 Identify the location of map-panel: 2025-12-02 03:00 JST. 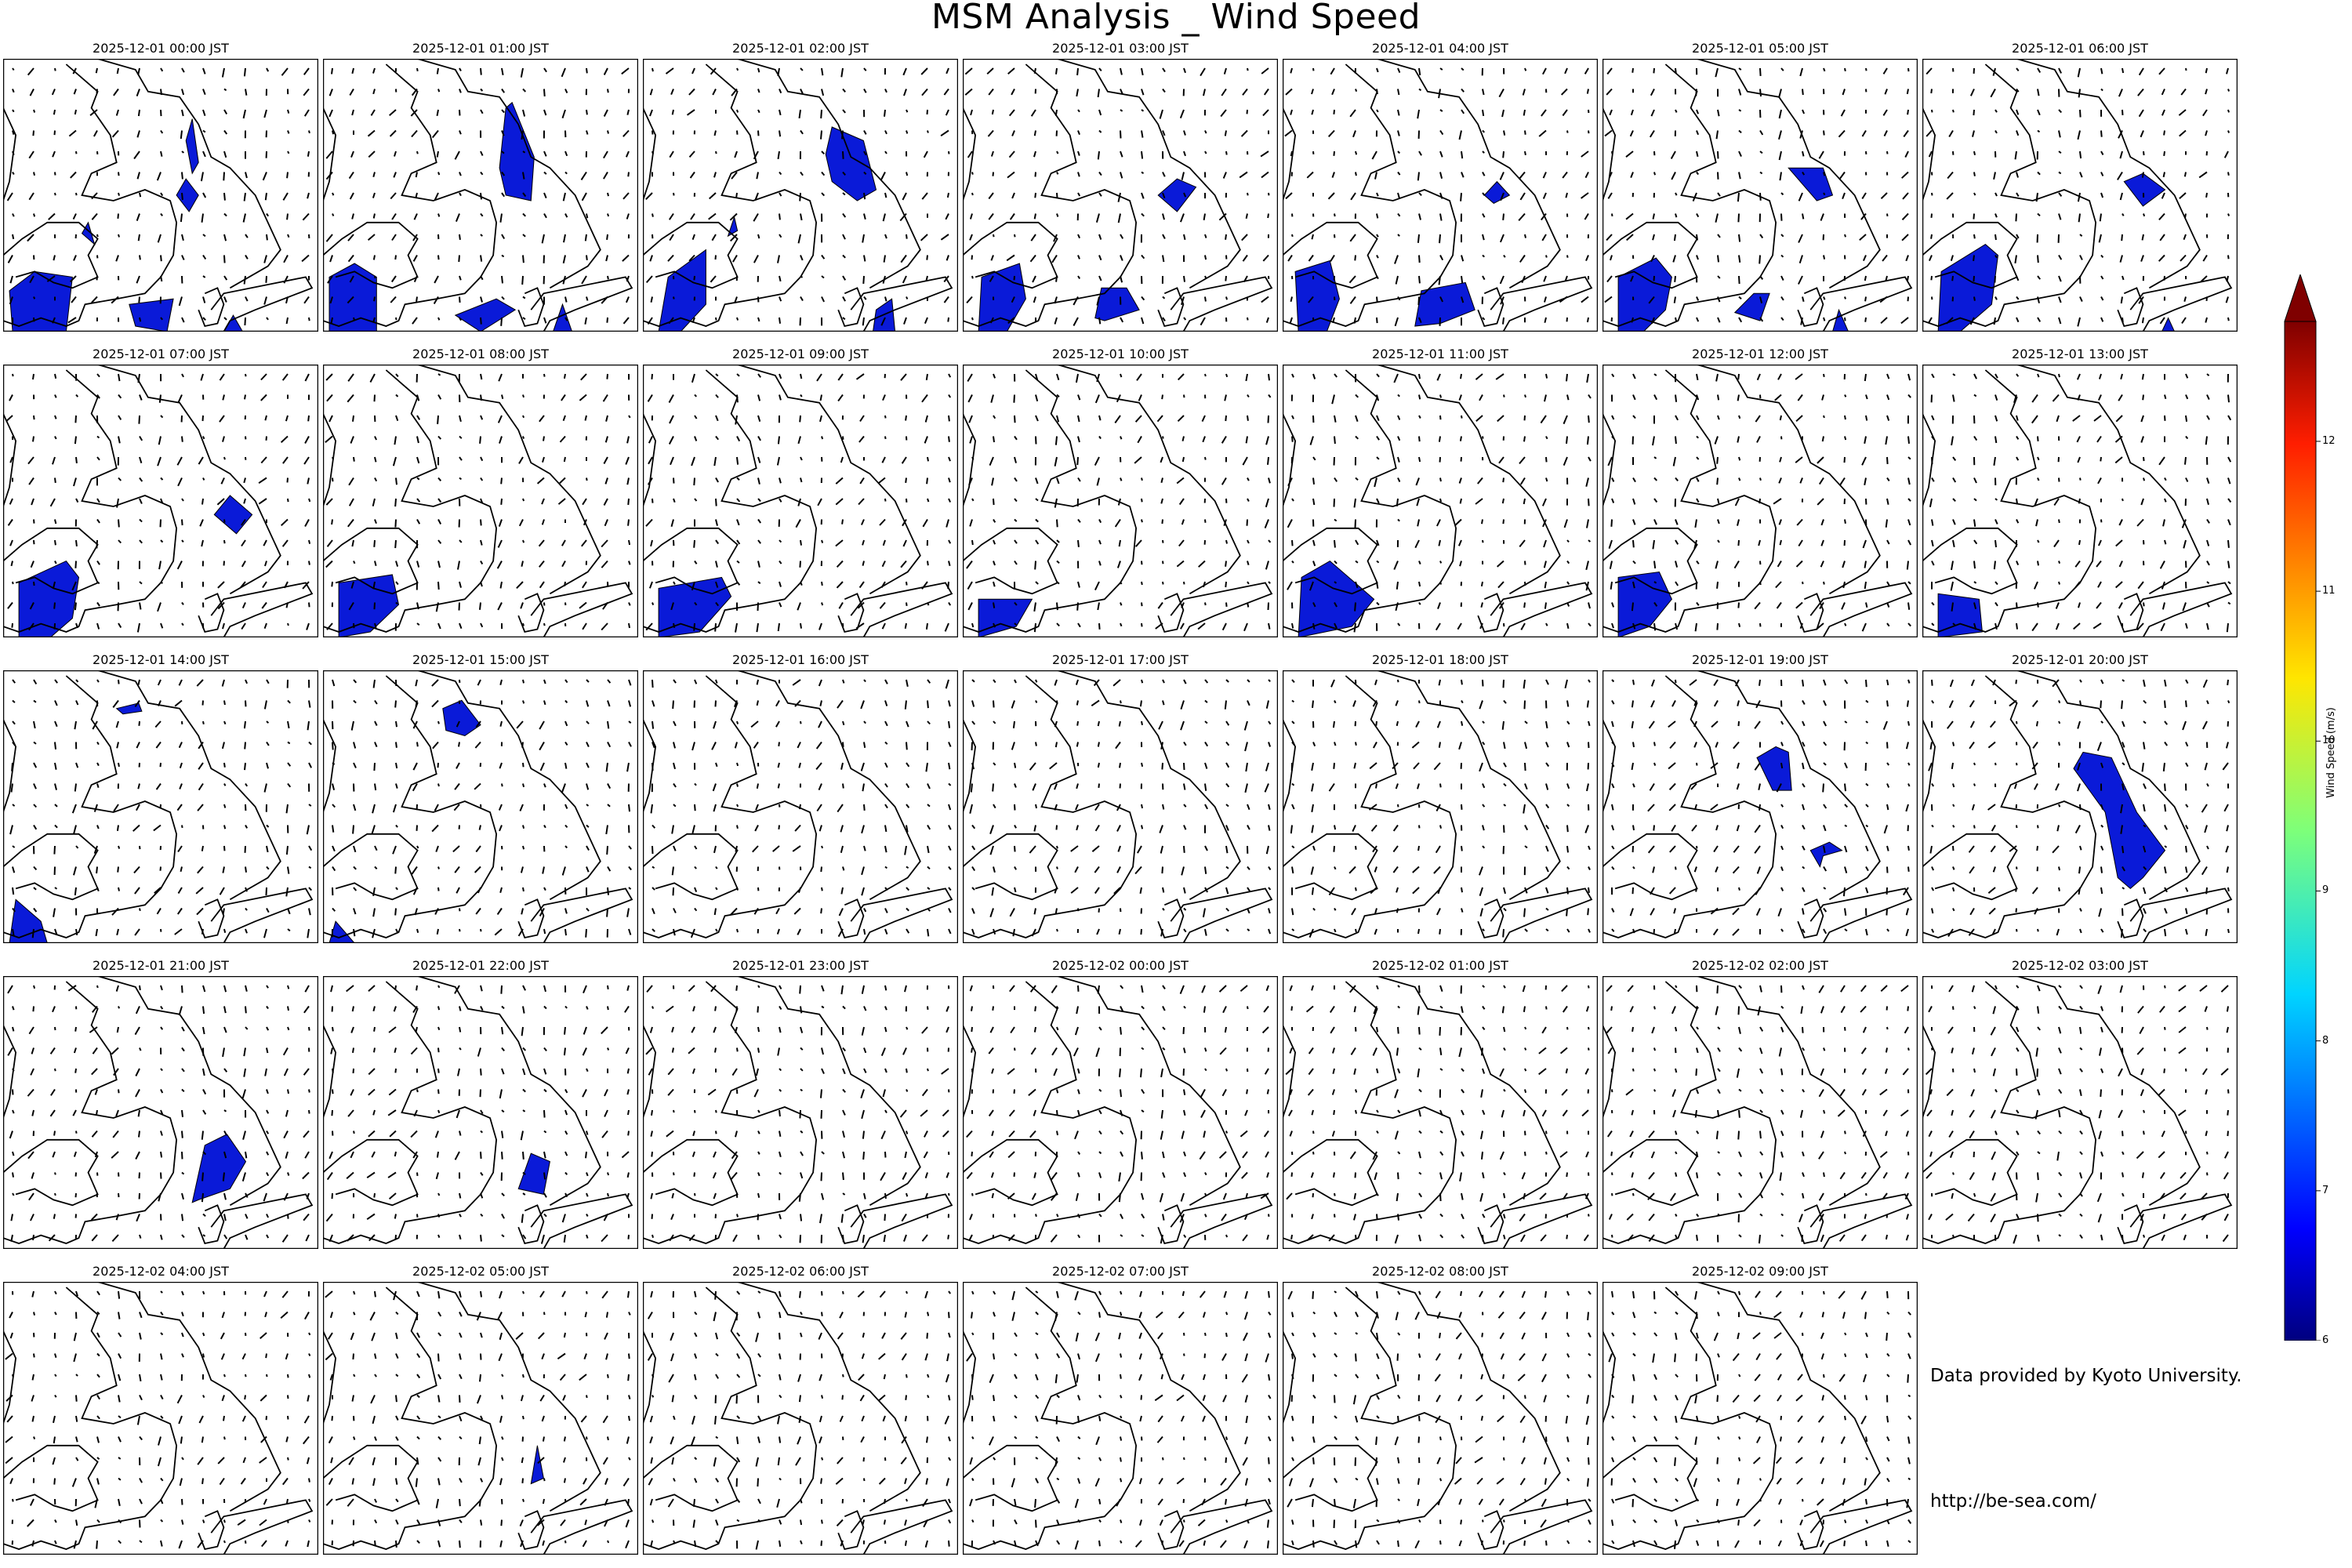
(2080, 1104).